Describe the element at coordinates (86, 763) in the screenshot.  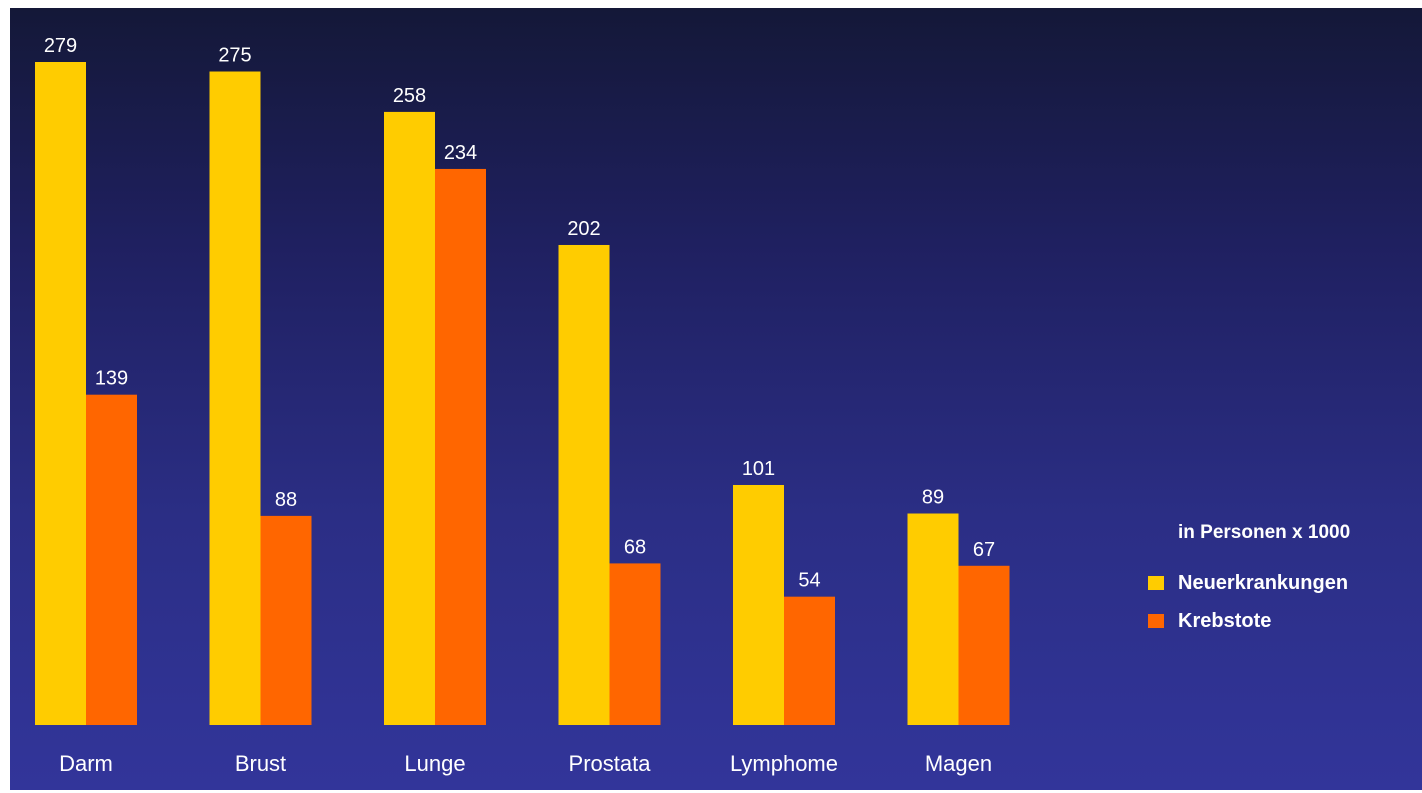
I see `category-label-darm: Darm` at that location.